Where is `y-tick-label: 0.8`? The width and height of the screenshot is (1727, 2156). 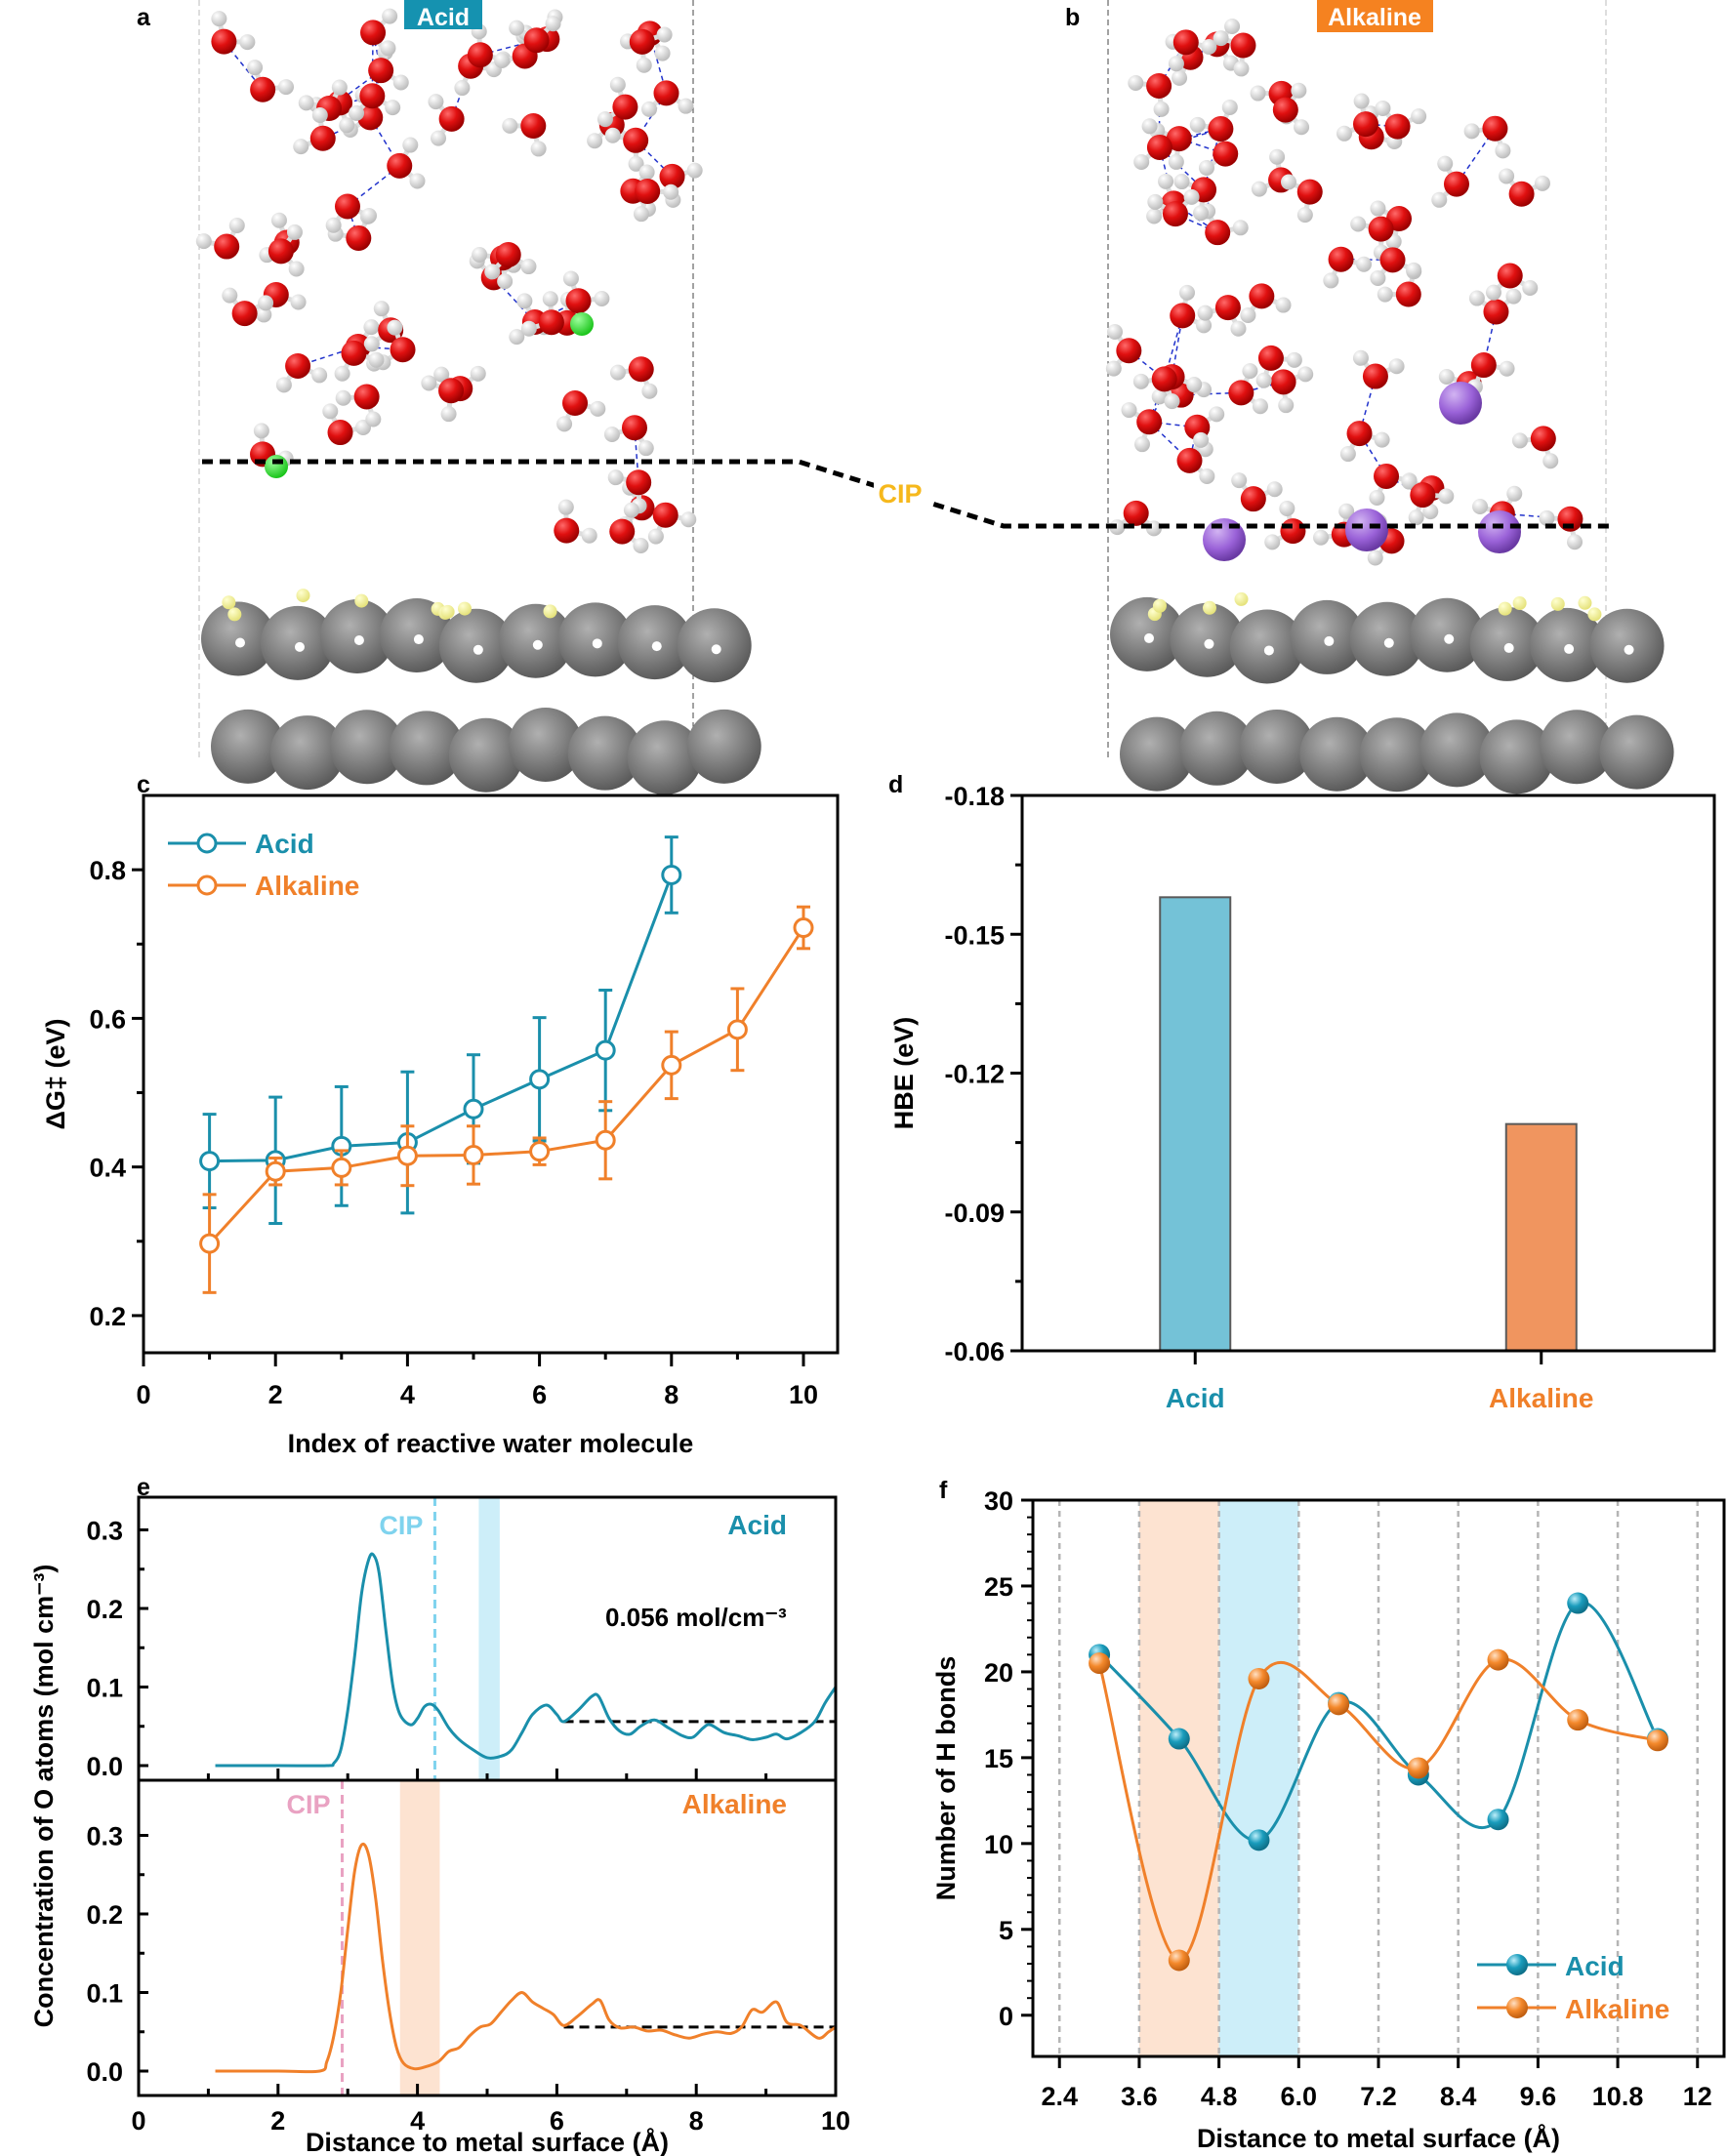 y-tick-label: 0.8 is located at coordinates (107, 870).